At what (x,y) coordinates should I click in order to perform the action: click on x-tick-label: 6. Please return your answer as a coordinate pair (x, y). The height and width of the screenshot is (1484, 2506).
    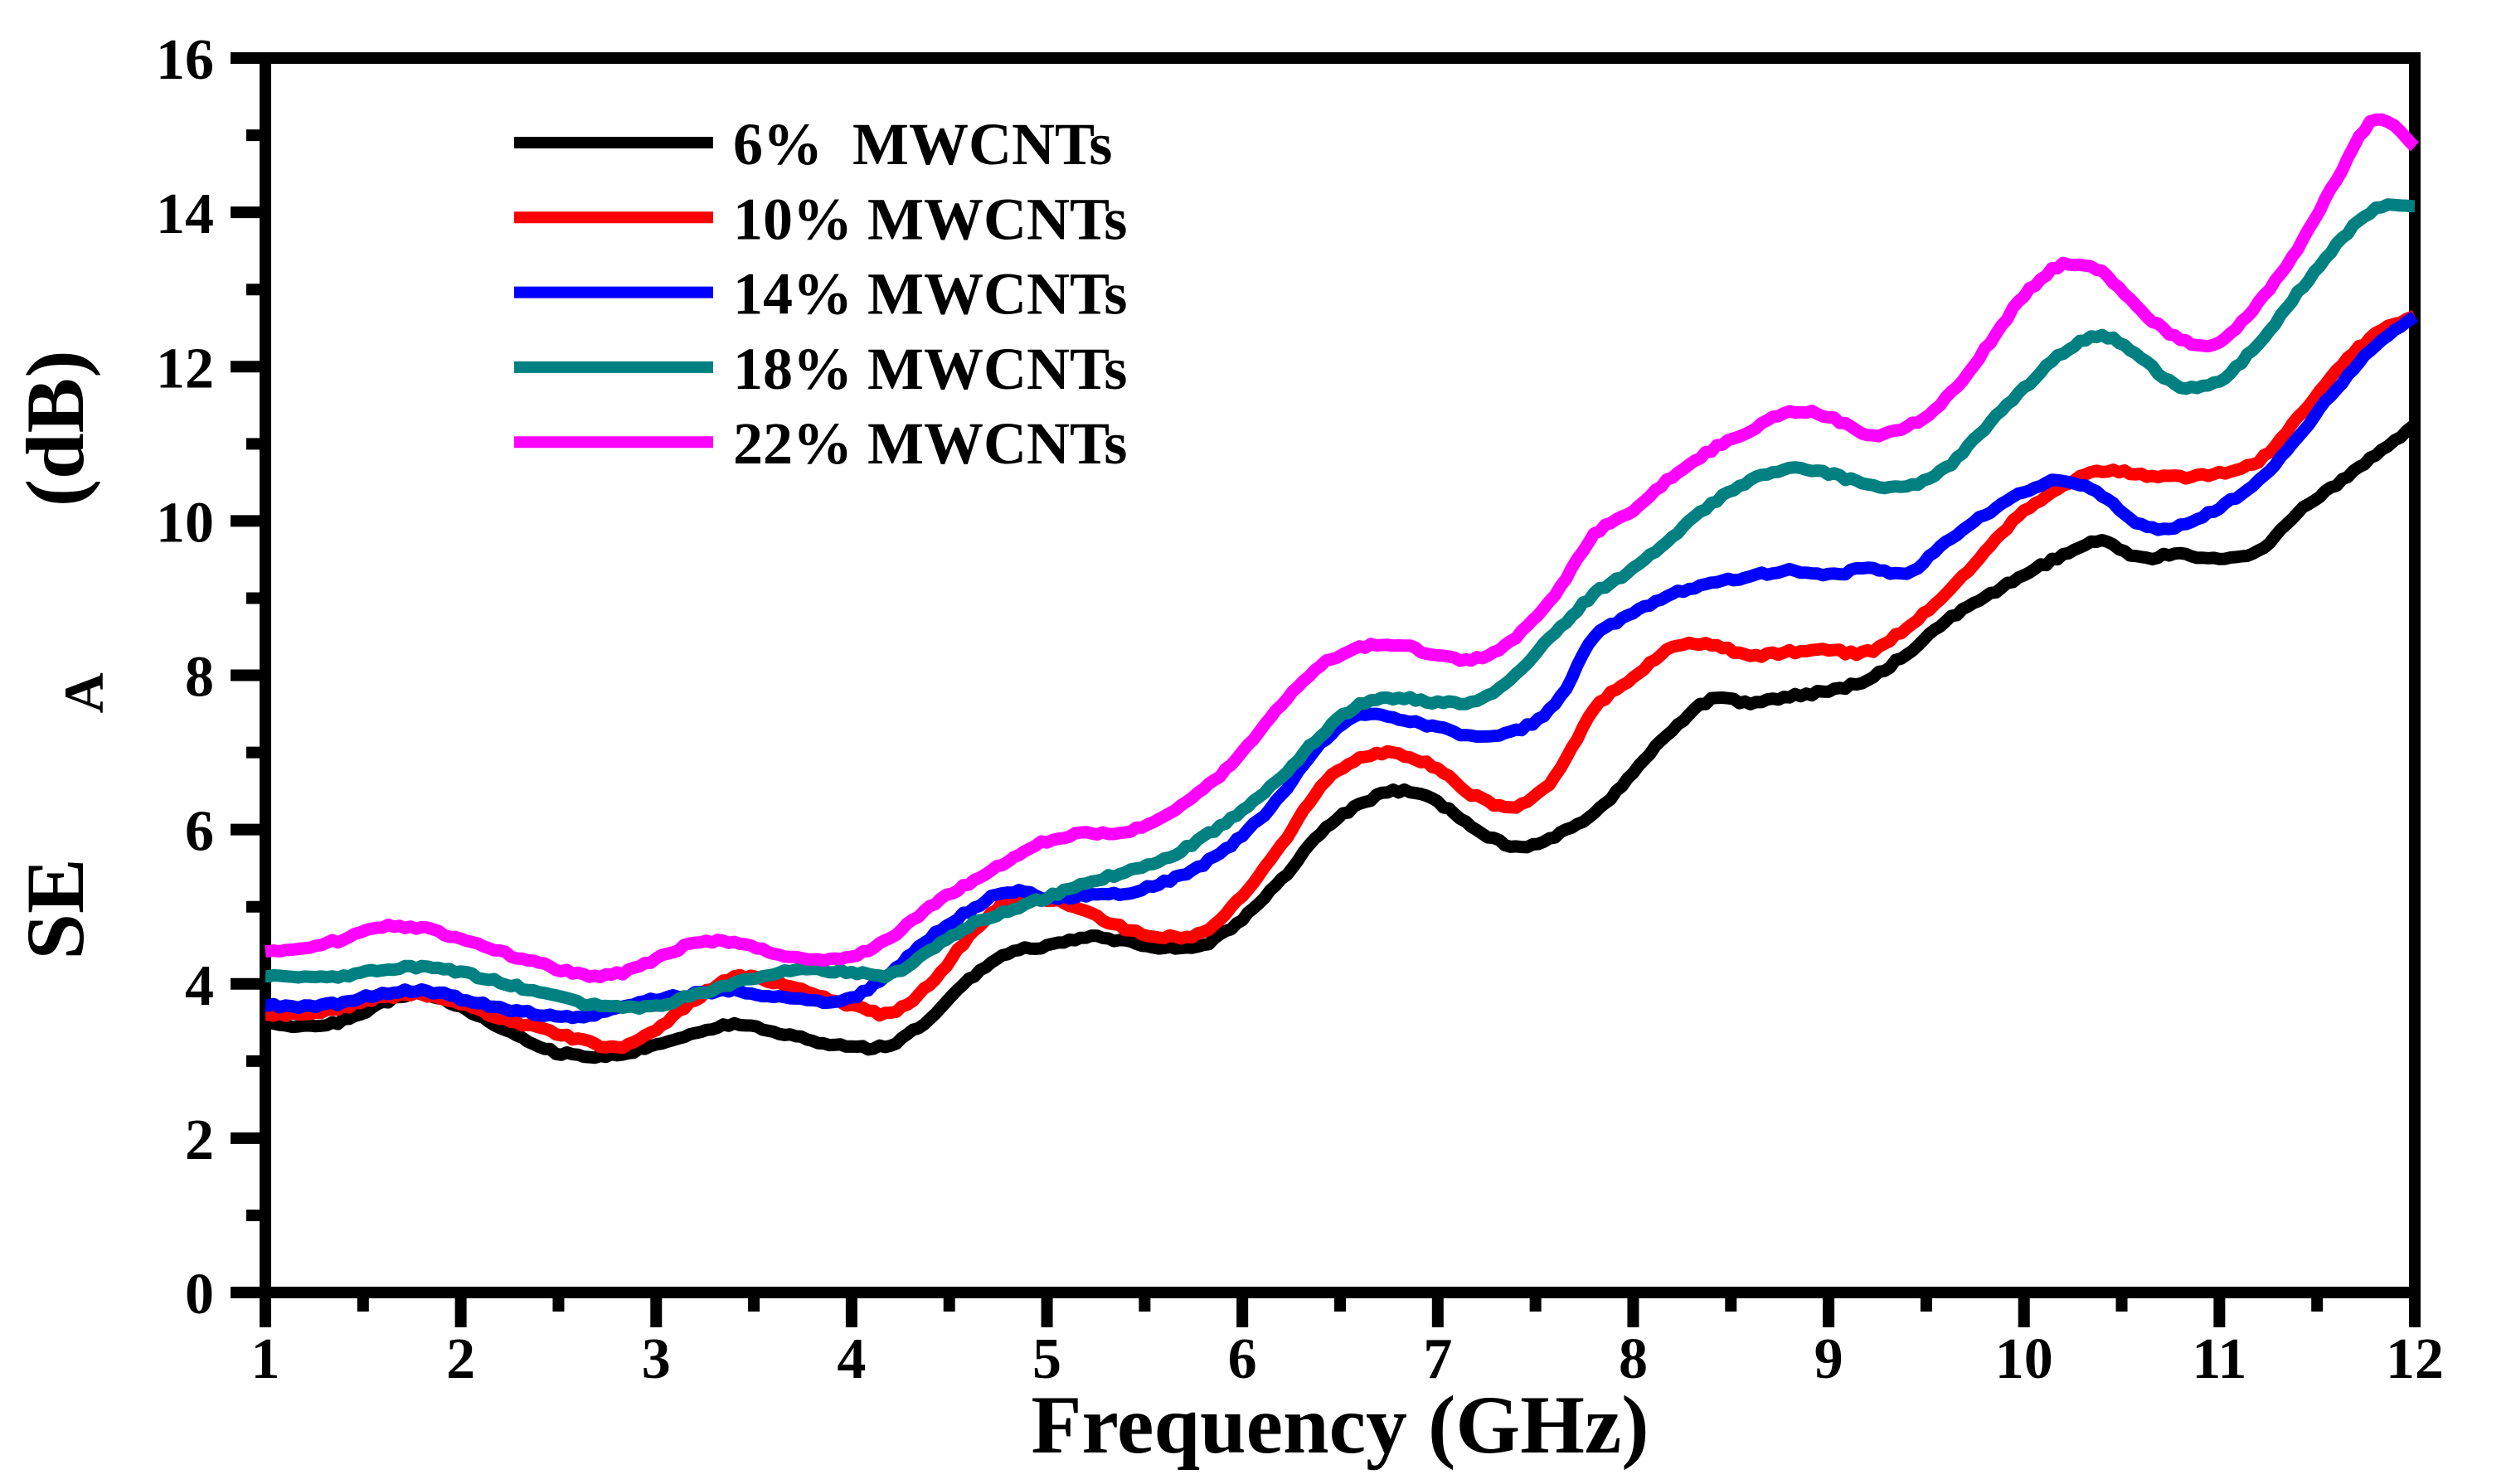
    Looking at the image, I should click on (1242, 1359).